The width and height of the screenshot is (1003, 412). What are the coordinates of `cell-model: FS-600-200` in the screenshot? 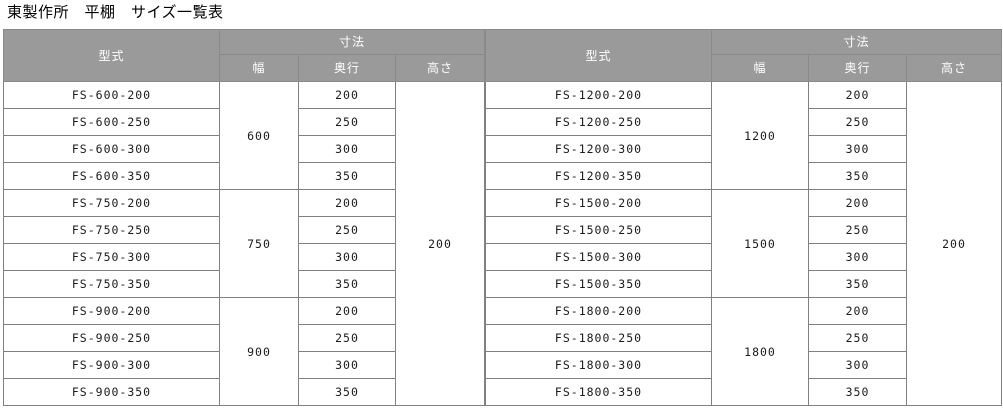 It's located at (111, 95).